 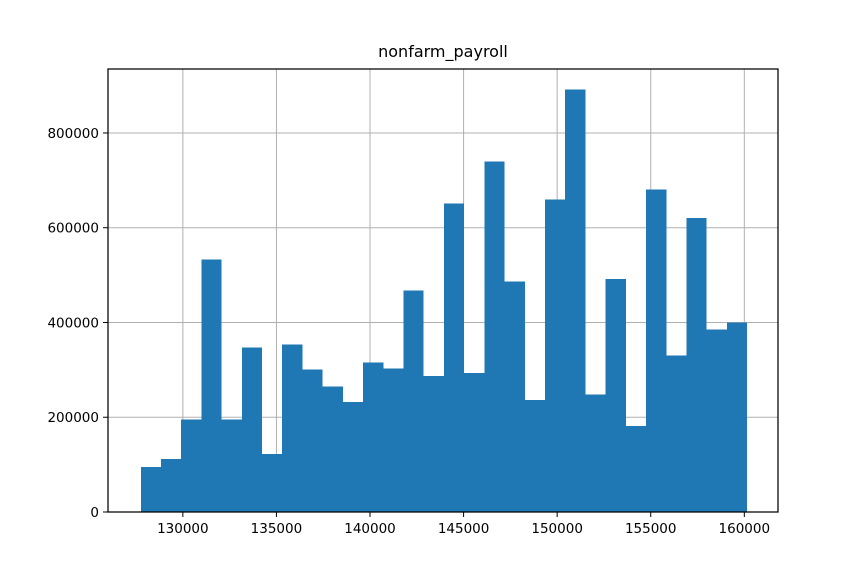 What do you see at coordinates (73, 323) in the screenshot?
I see `y-tick-label: 400000` at bounding box center [73, 323].